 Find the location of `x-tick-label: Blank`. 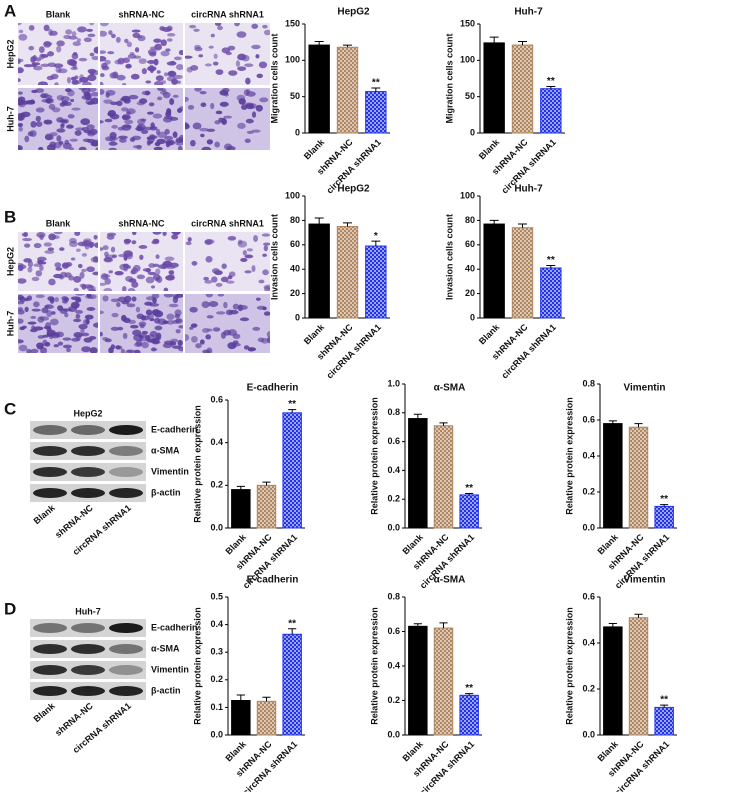

x-tick-label: Blank is located at coordinates (314, 148).